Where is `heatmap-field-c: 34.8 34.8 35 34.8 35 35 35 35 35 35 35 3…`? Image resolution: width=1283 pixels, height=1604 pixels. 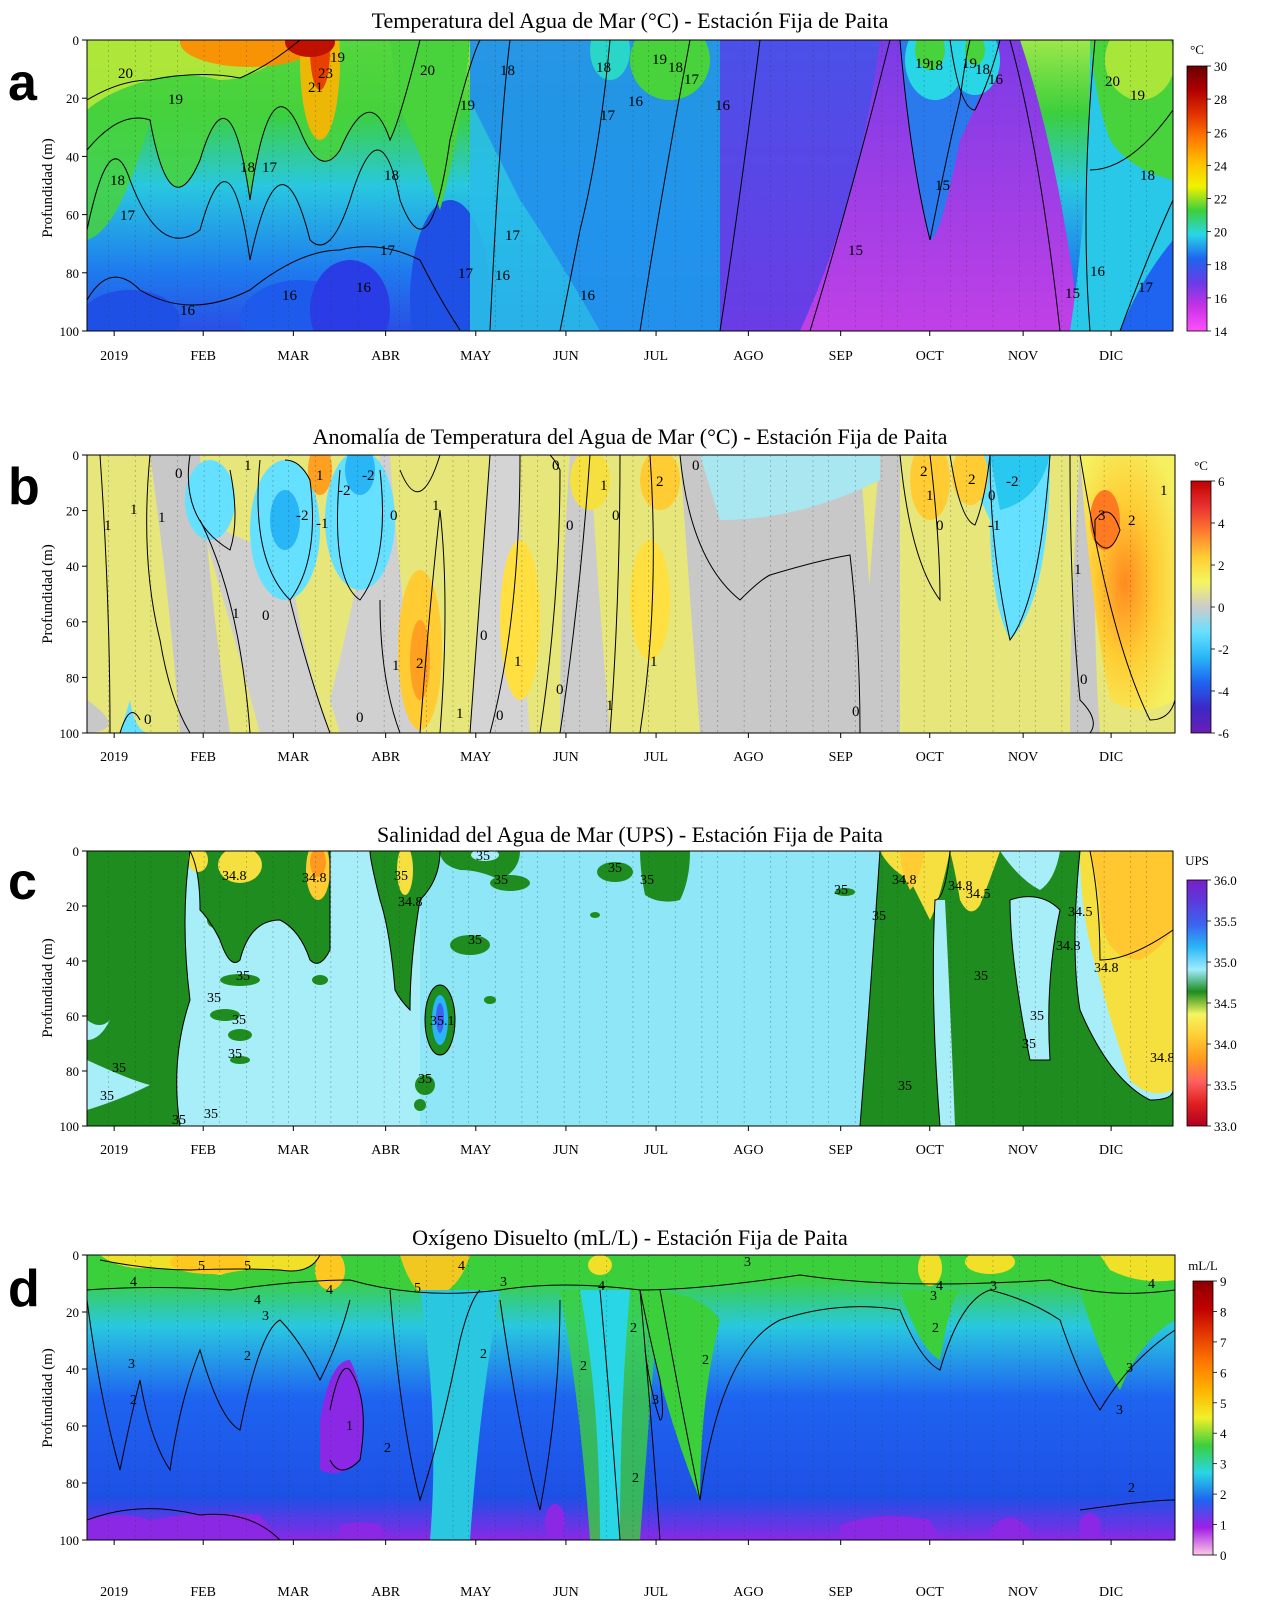 heatmap-field-c: 34.8 34.8 35 34.8 35 35 35 35 35 35 35 3… is located at coordinates (631, 988).